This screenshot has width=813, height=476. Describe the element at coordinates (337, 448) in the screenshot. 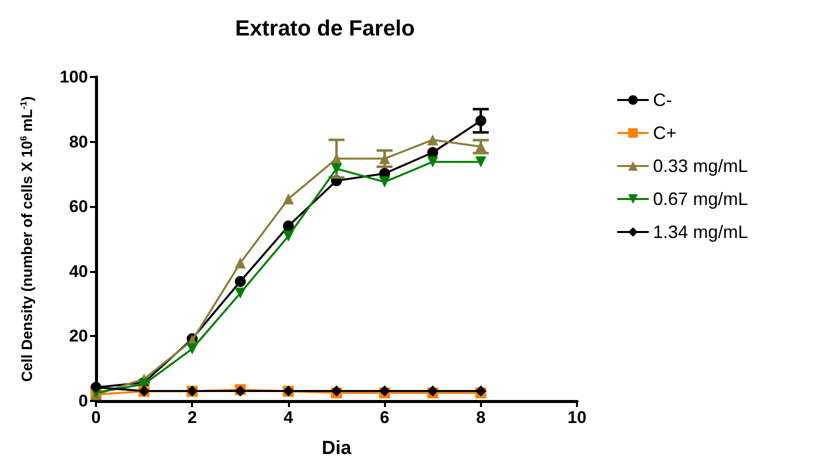

I see `x-axis-title: Dia` at that location.